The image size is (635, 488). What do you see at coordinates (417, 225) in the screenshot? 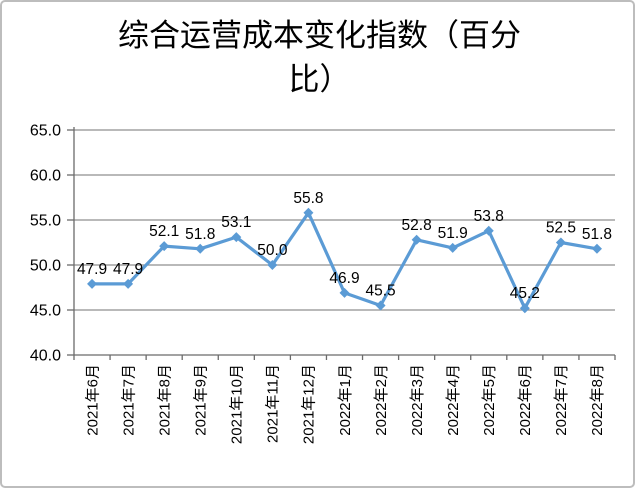
I see `data-label: 52.8` at bounding box center [417, 225].